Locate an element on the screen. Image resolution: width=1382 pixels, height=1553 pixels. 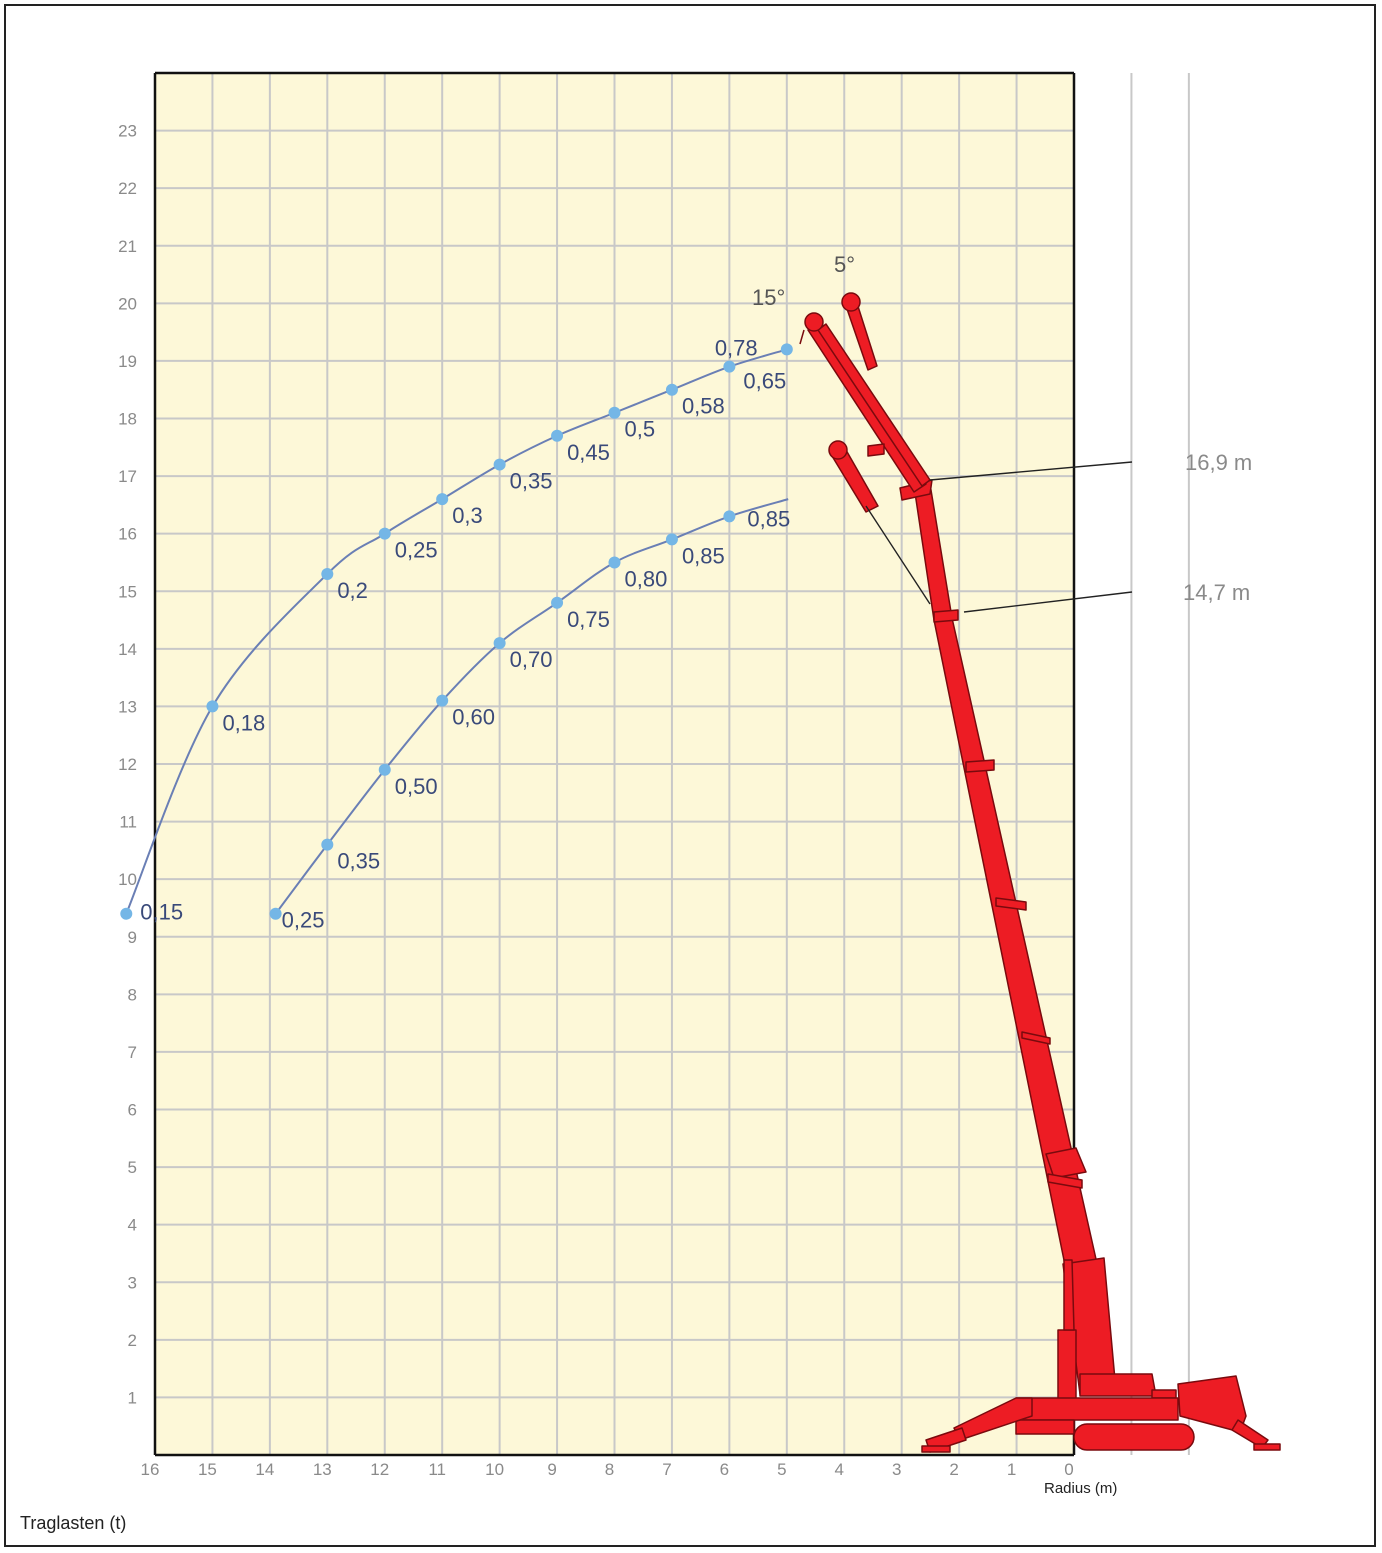
y-tick-label: 5 is located at coordinates (132, 1167).